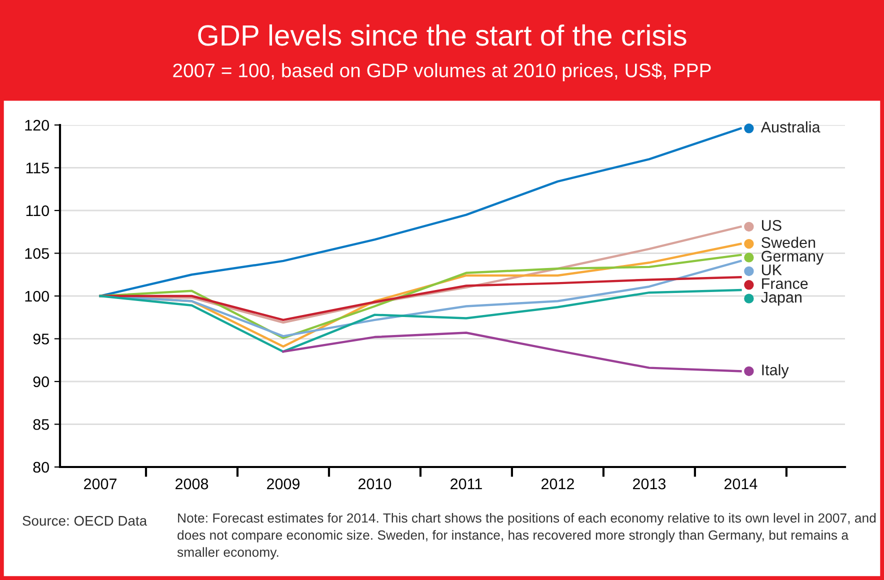 The height and width of the screenshot is (580, 884). What do you see at coordinates (775, 371) in the screenshot?
I see `series-label: Italy` at bounding box center [775, 371].